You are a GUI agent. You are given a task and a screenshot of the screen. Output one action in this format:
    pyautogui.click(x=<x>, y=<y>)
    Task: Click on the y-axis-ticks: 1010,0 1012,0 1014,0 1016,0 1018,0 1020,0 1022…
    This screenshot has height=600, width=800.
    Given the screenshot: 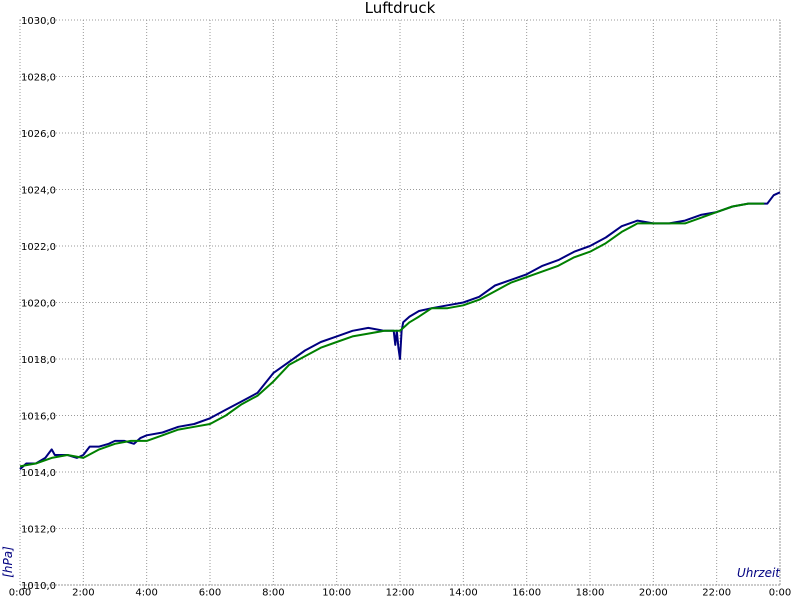 What is the action you would take?
    pyautogui.click(x=38, y=304)
    